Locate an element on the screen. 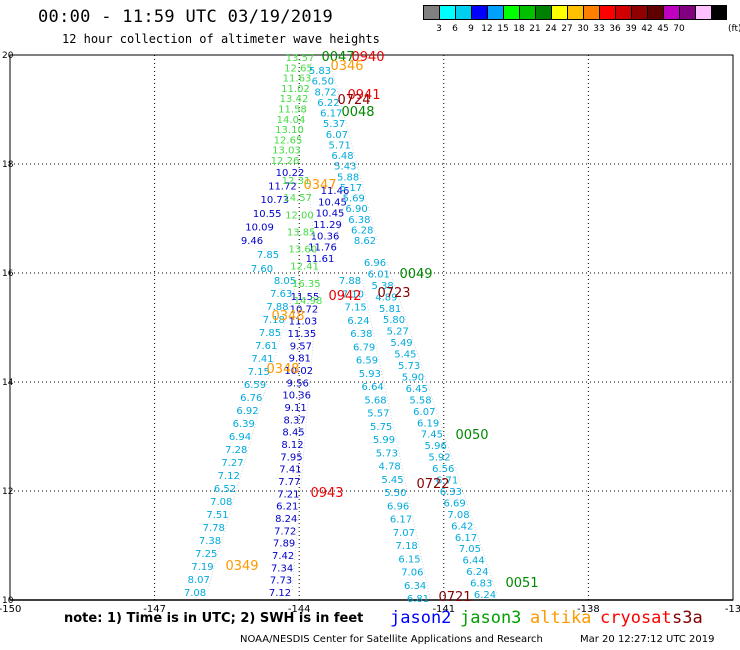  wave-height-value: 7.10 is located at coordinates (353, 294).